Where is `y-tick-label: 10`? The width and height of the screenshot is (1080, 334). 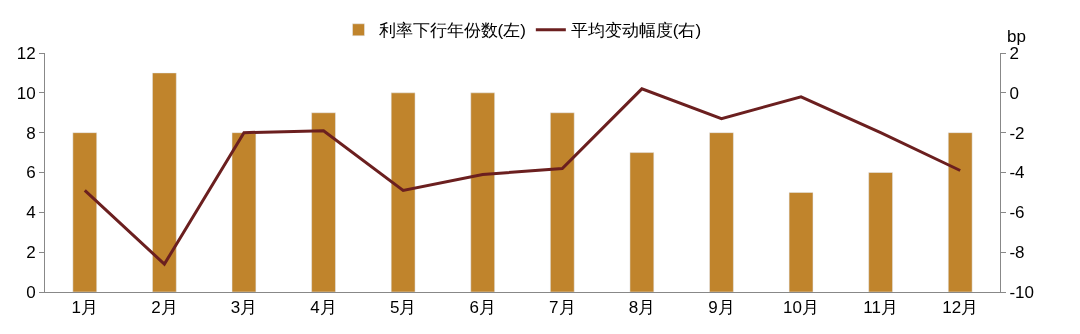
y-tick-label: 10 is located at coordinates (26, 93).